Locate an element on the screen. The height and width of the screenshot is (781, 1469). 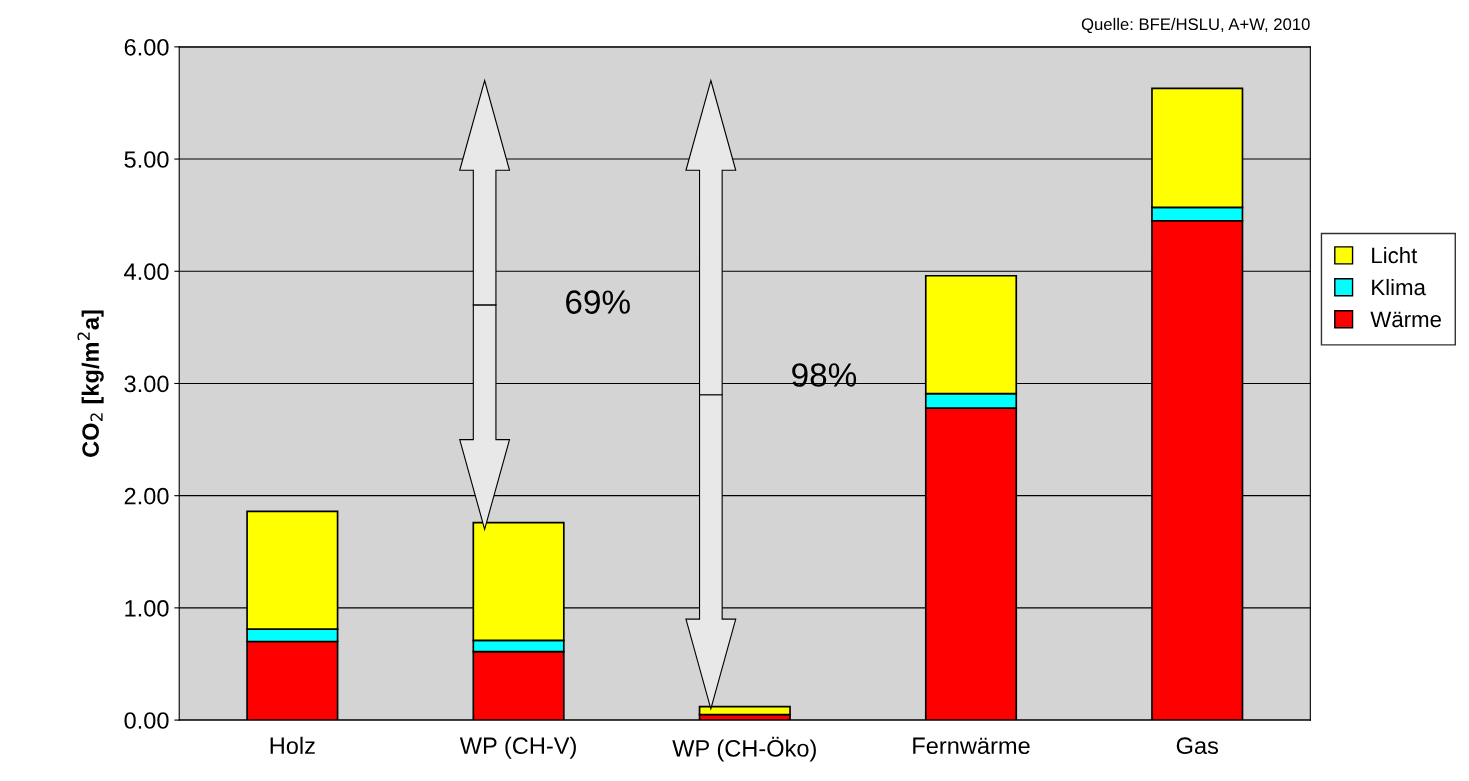
x-tick-label: WP (CH-Öko) is located at coordinates (744, 749).